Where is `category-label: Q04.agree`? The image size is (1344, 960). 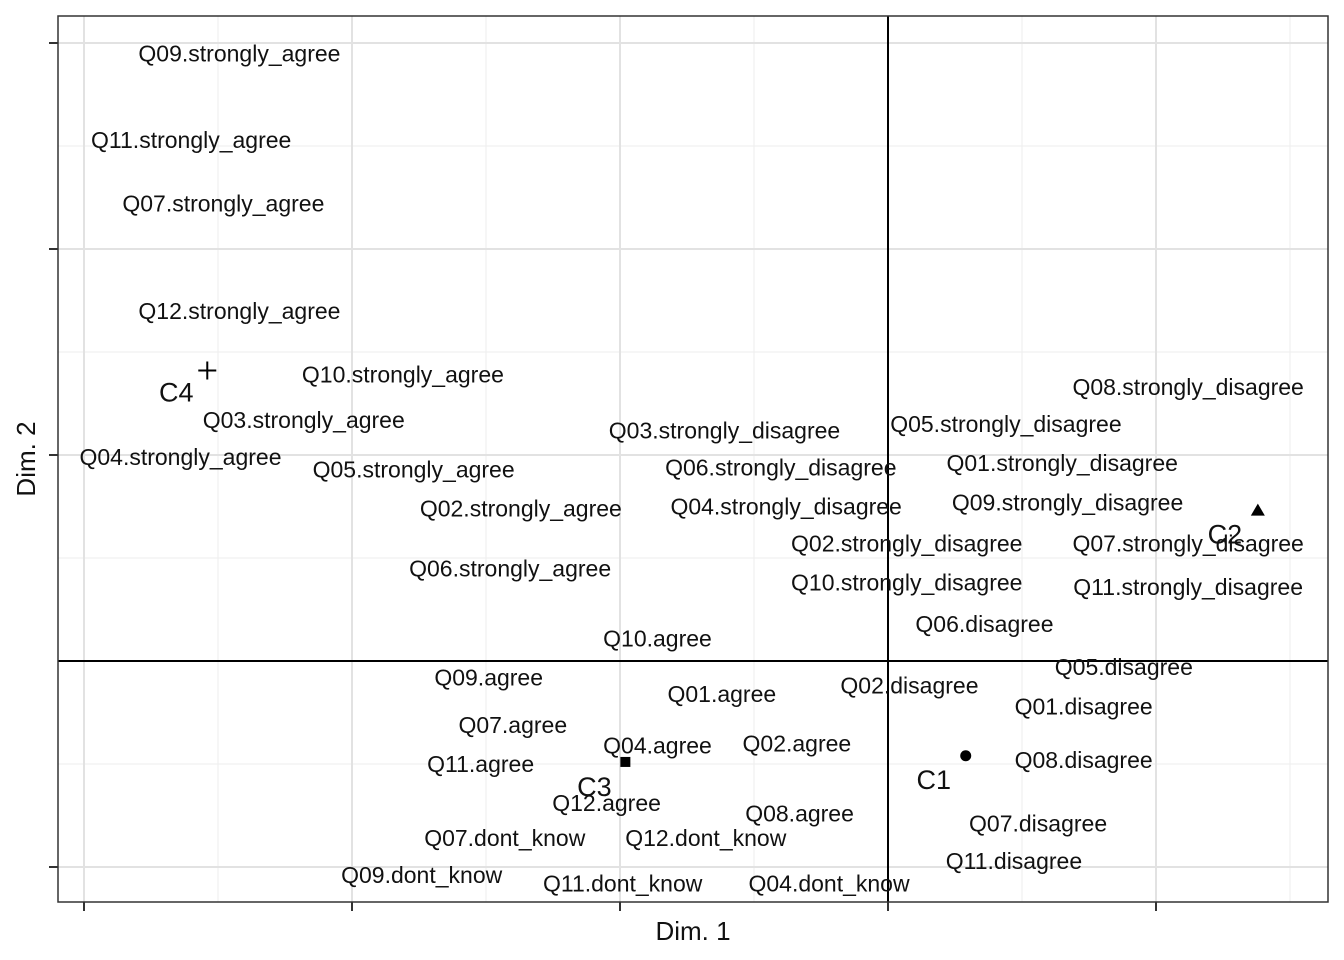 category-label: Q04.agree is located at coordinates (657, 745).